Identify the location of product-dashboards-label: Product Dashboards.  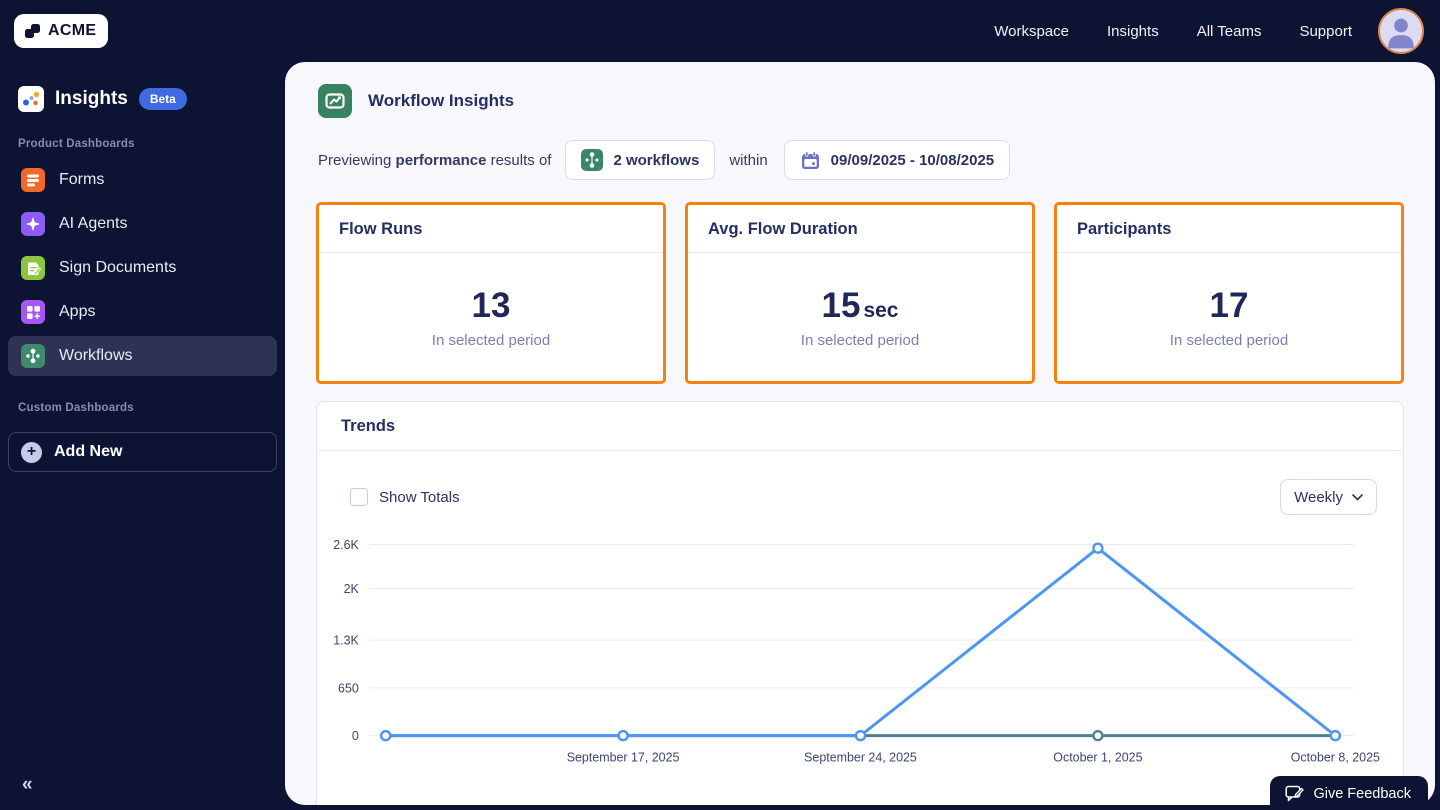
(76, 144).